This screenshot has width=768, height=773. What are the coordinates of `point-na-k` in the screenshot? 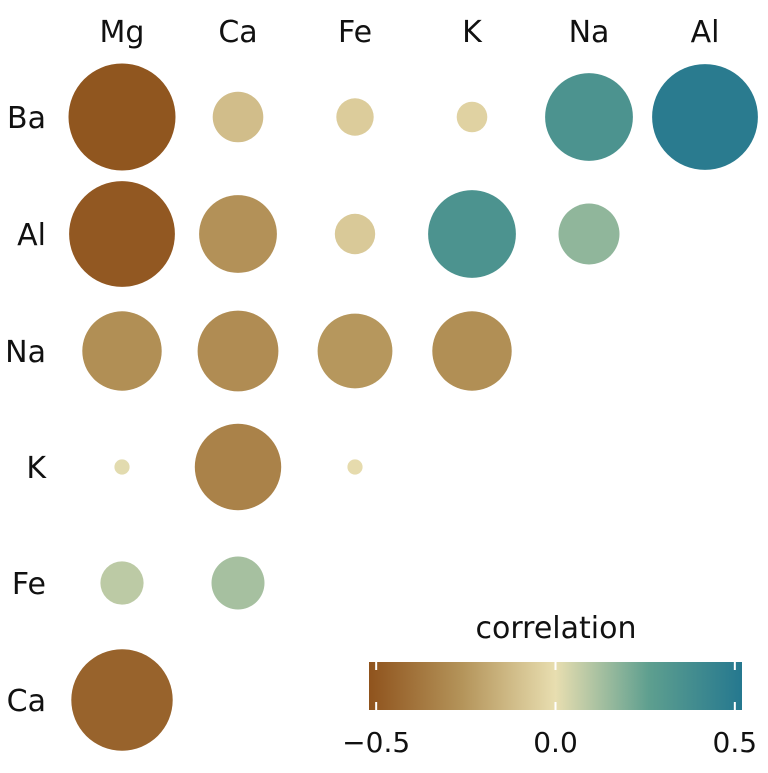 It's located at (472, 351).